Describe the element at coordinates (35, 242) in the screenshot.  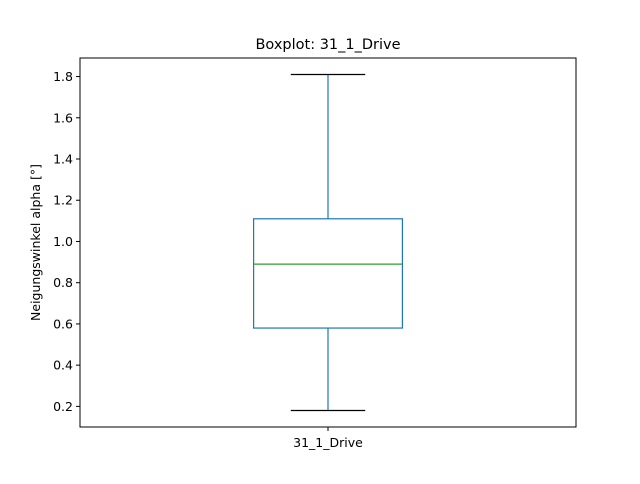
I see `y-axis-label: Neigungswinkel alpha [°]` at that location.